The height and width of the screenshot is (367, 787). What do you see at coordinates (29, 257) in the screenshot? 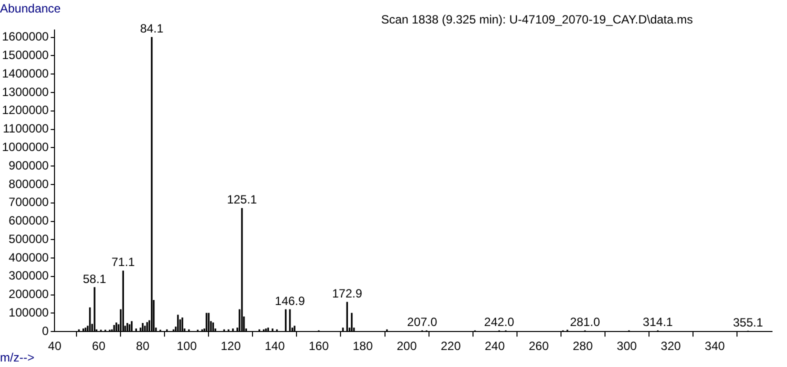
I see `y-tick-label: 400000` at bounding box center [29, 257].